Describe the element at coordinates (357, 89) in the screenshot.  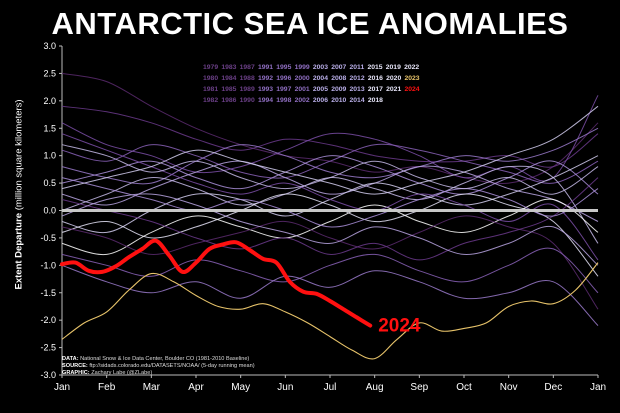
I see `legend-year: 2013` at that location.